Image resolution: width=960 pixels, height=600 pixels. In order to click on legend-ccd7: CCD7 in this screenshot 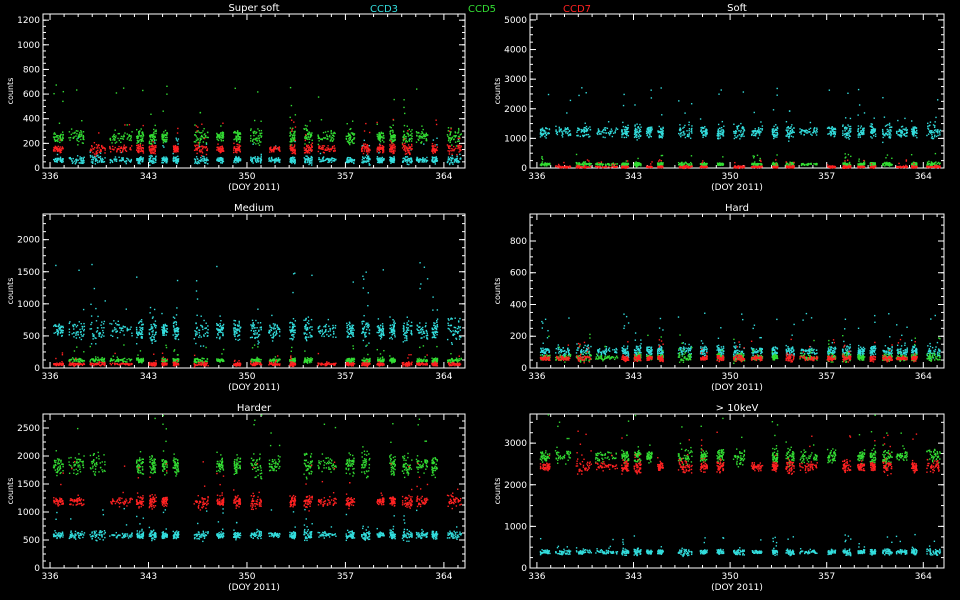, I will do `click(577, 9)`.